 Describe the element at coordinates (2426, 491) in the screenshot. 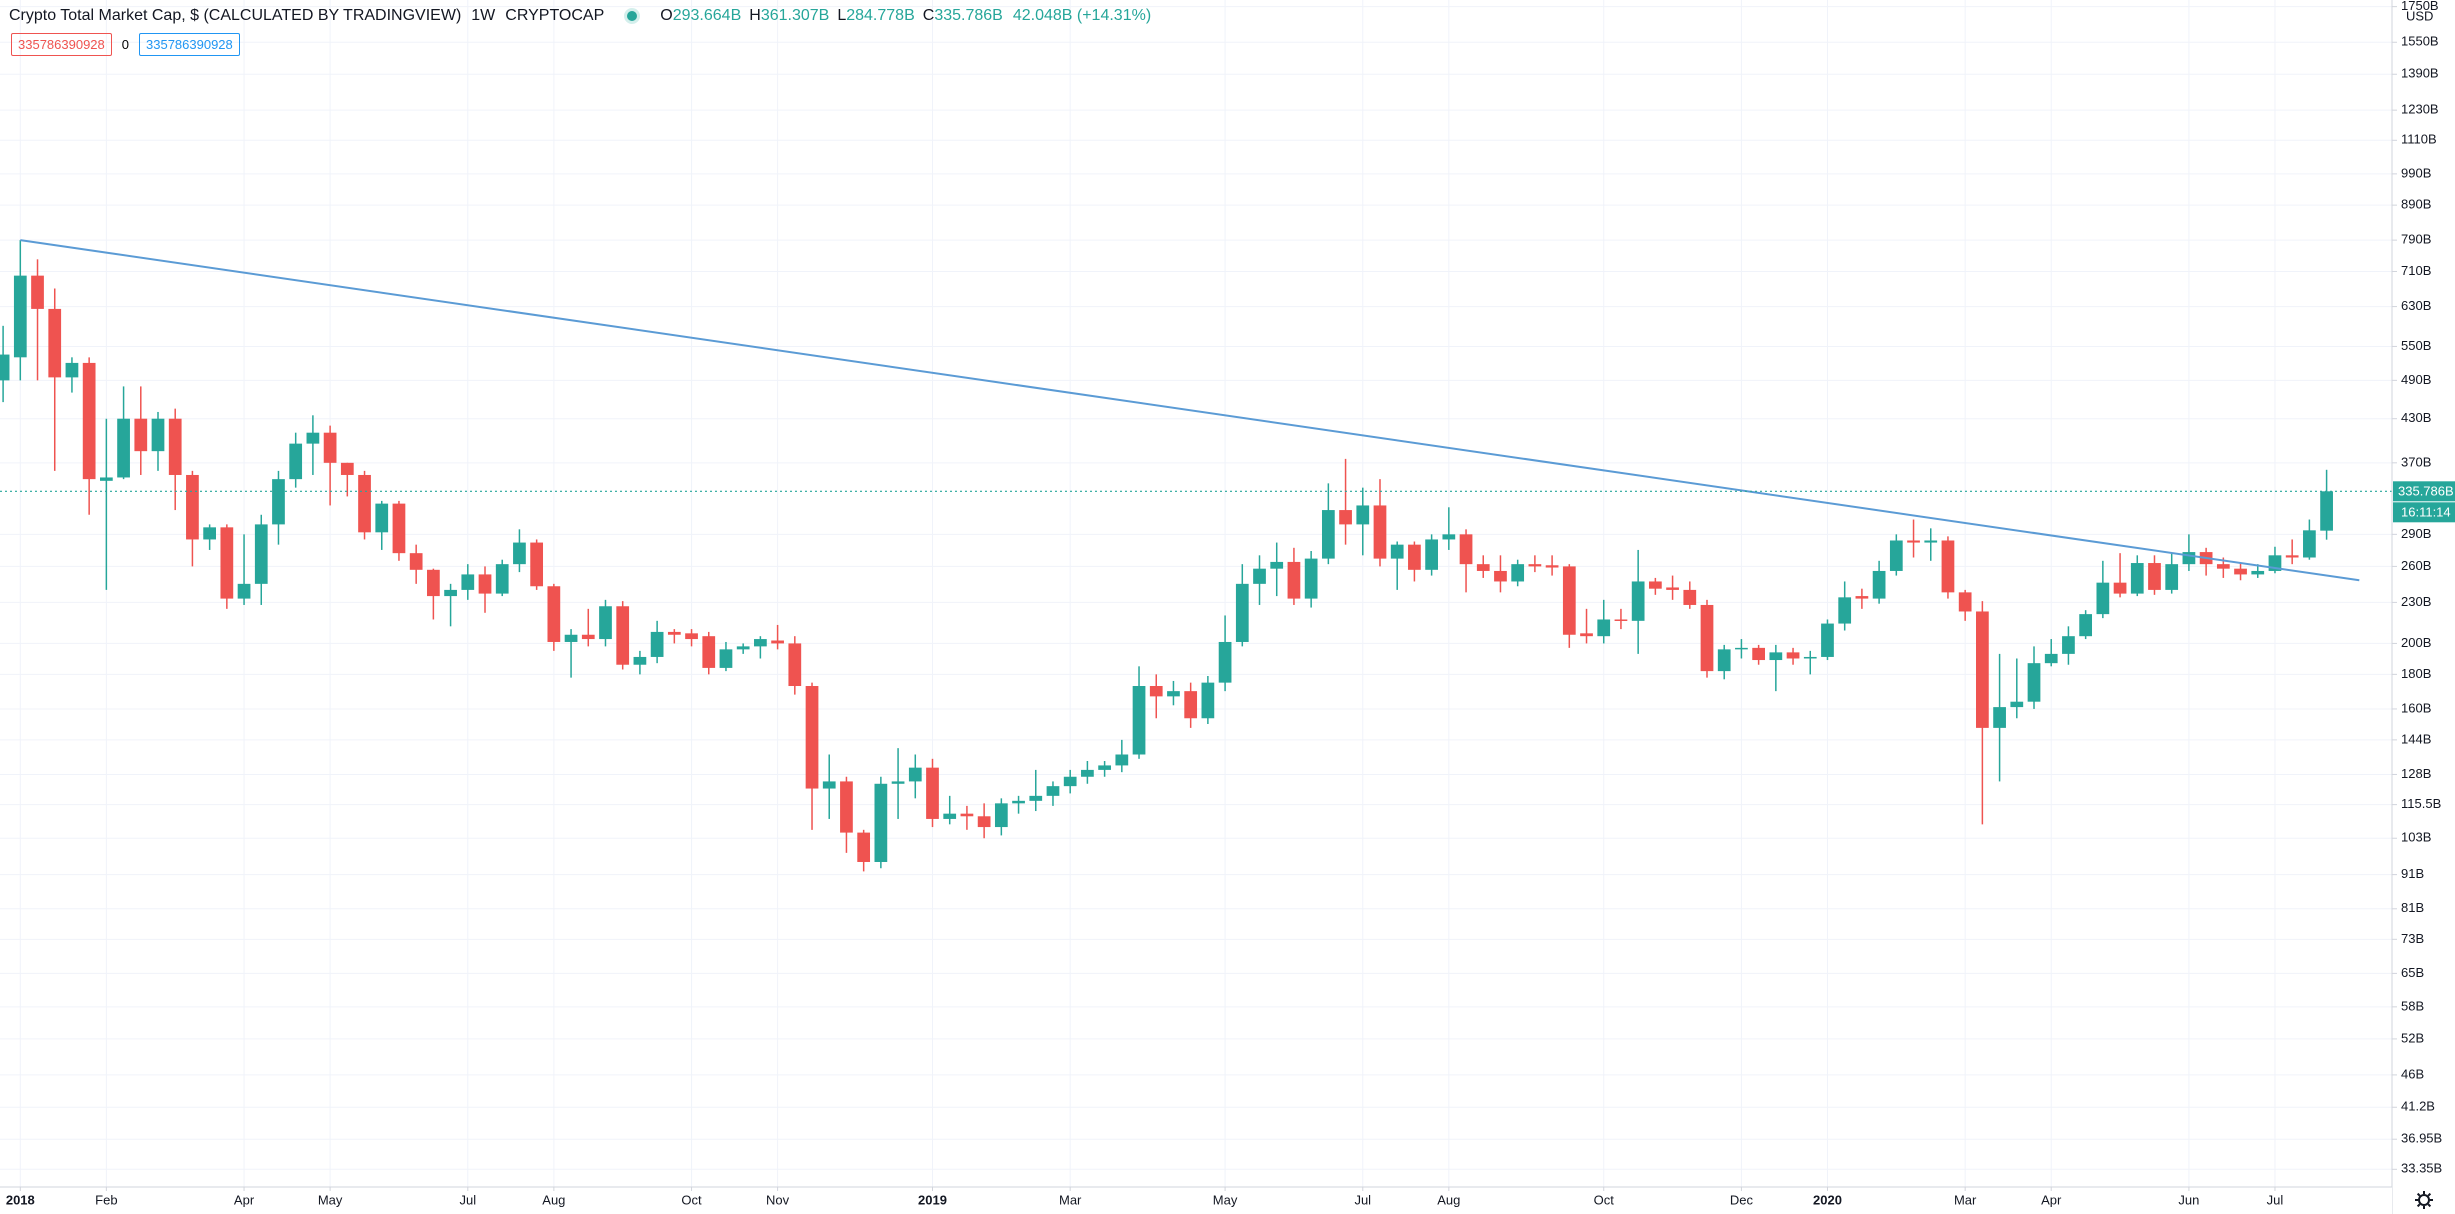

I see `last-price-label: 335.786B` at that location.